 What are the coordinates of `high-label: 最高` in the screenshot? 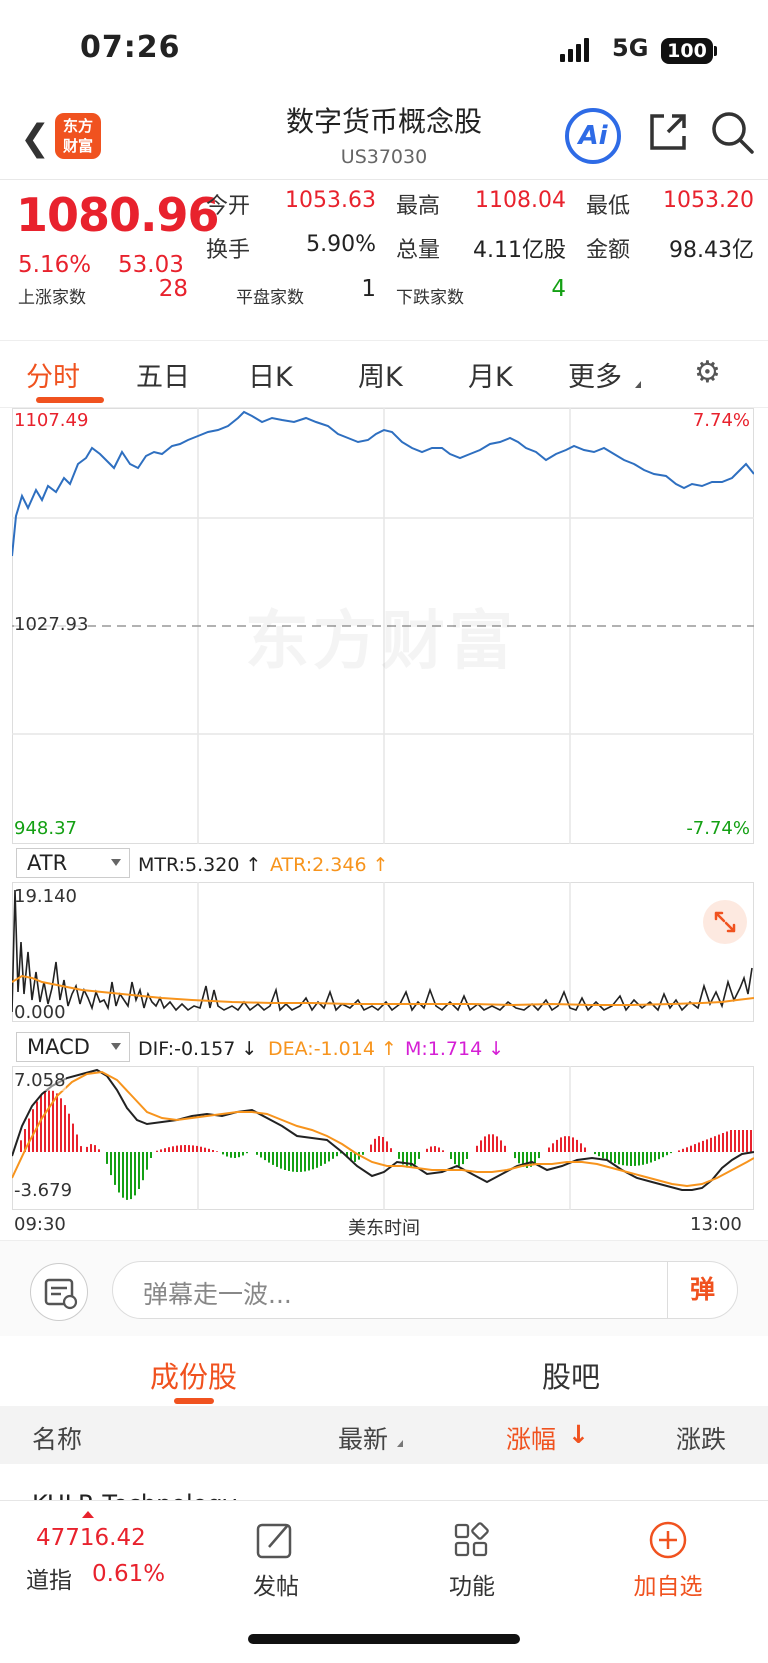 It's located at (418, 206).